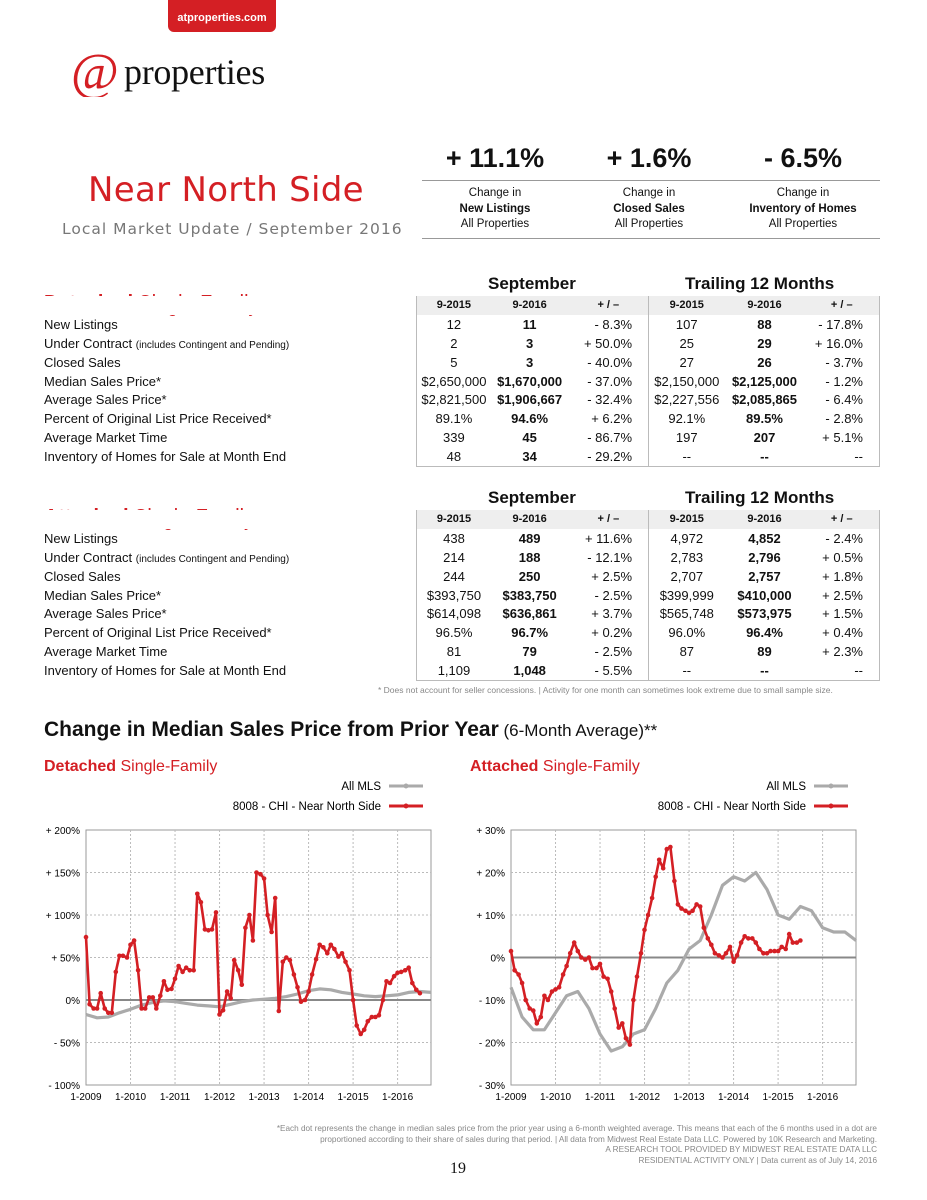 Image resolution: width=927 pixels, height=1200 pixels. I want to click on table-cell: $410,000, so click(764, 595).